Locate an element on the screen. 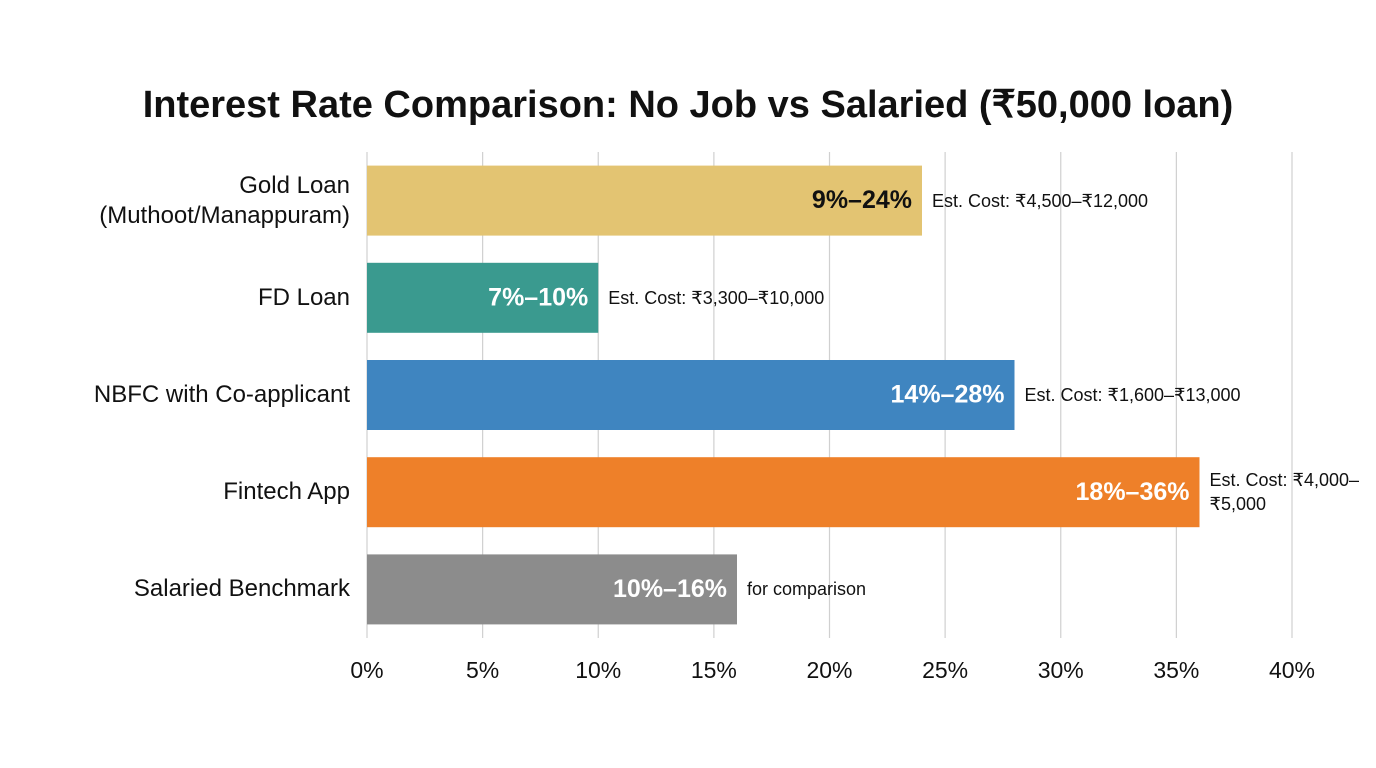  annotation: Est. Cost: ₹1,600–₹13,000 is located at coordinates (1132, 395).